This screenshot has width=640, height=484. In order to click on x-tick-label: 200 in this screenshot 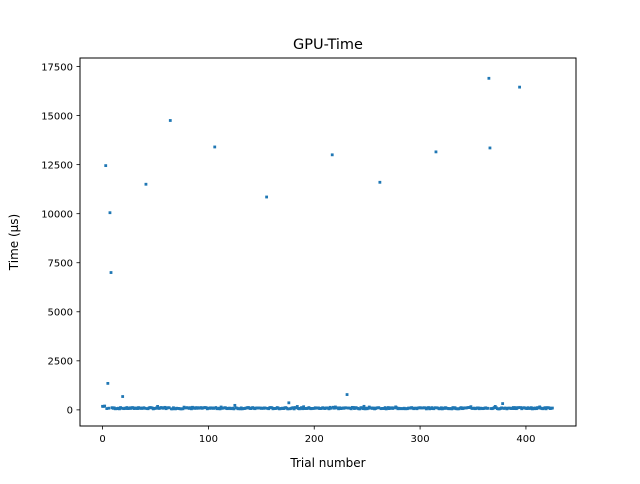, I will do `click(314, 439)`.